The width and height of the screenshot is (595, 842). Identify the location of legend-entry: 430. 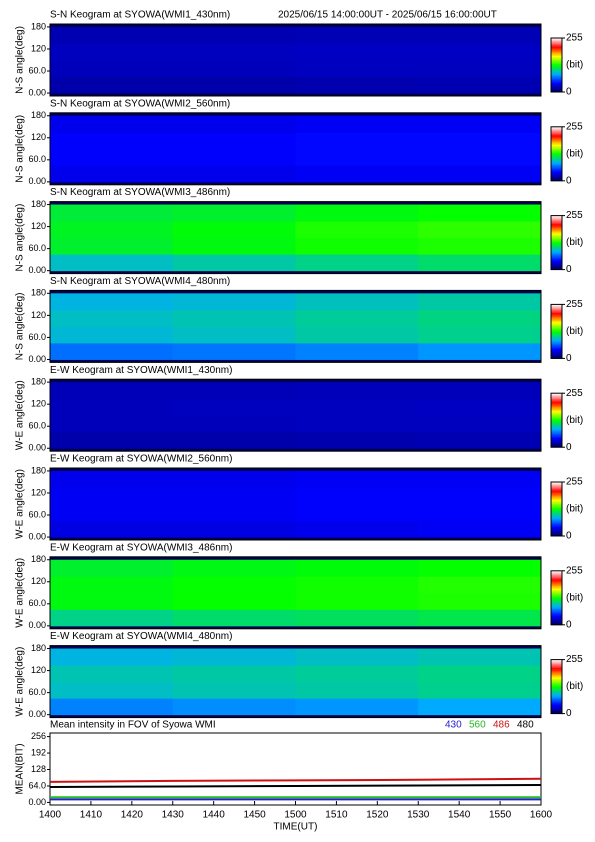
(453, 725).